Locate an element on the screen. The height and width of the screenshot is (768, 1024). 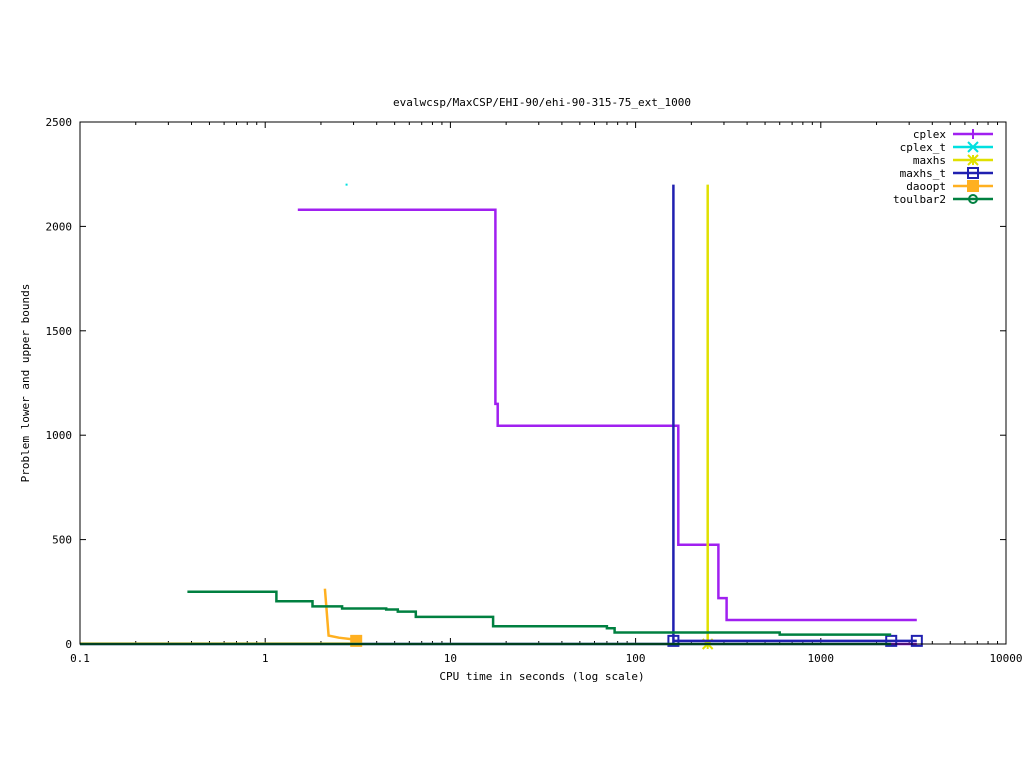
legend-label: maxhs is located at coordinates (929, 160).